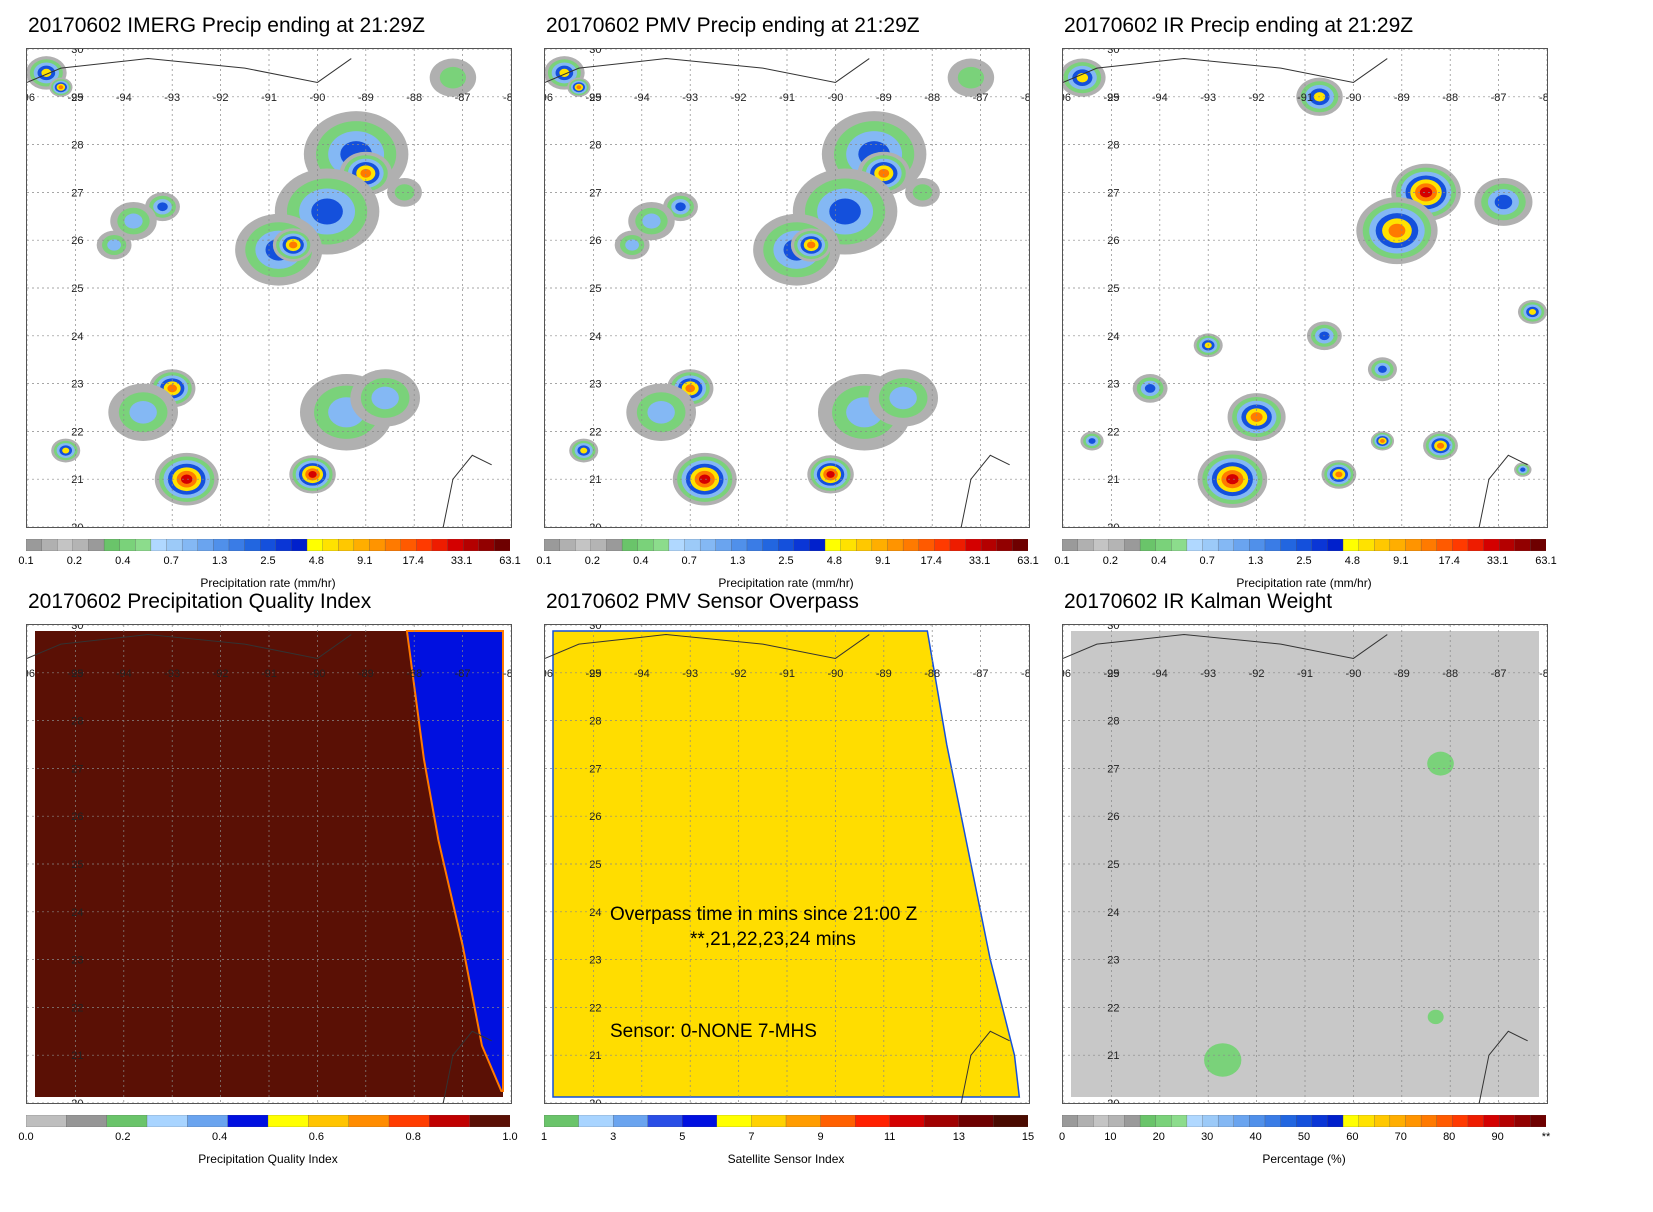 The width and height of the screenshot is (1653, 1212). I want to click on lat-tick-label: 22, so click(595, 432).